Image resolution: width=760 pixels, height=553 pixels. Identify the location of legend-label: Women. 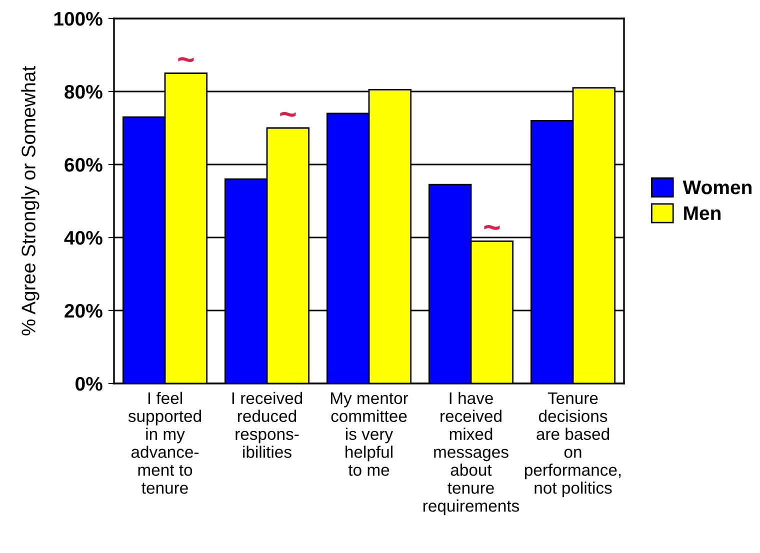
(717, 187).